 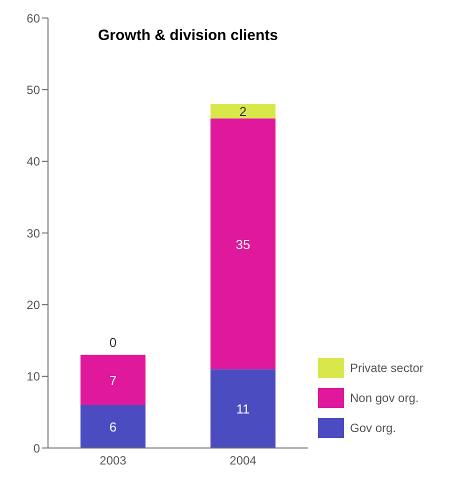 I want to click on data-label: 35, so click(x=243, y=244).